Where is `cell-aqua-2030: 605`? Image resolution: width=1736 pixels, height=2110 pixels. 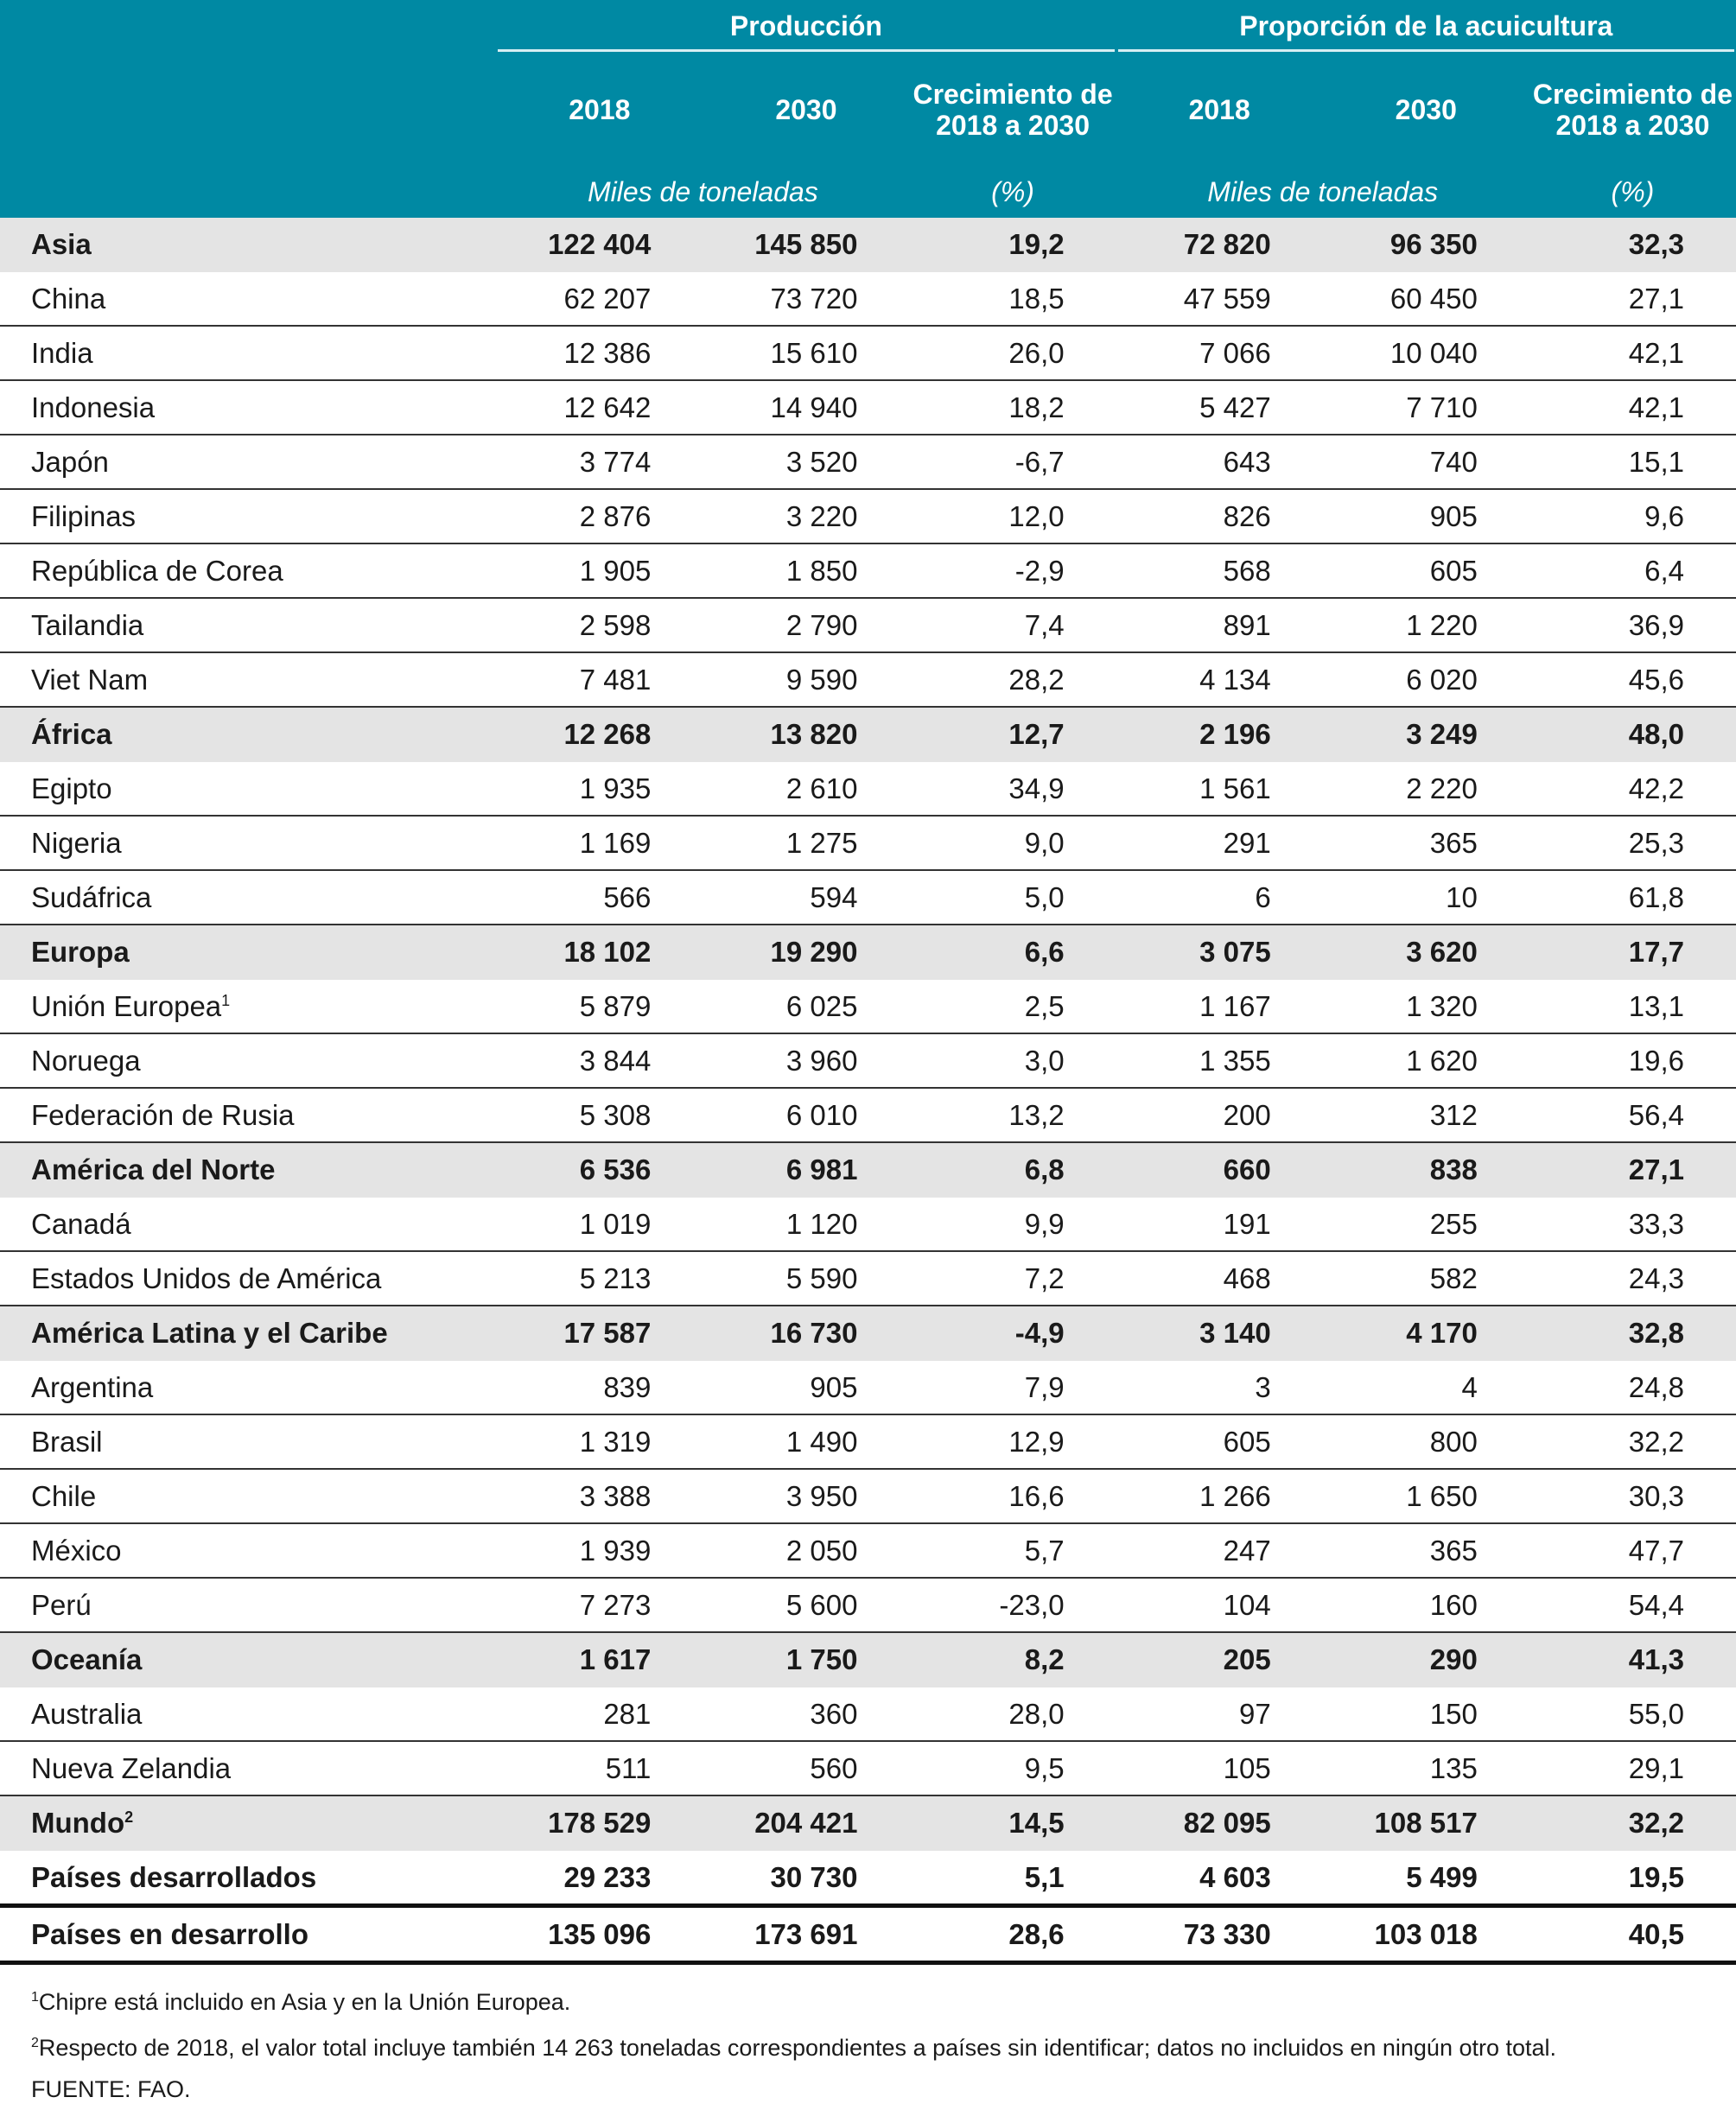
cell-aqua-2030: 605 is located at coordinates (1425, 571).